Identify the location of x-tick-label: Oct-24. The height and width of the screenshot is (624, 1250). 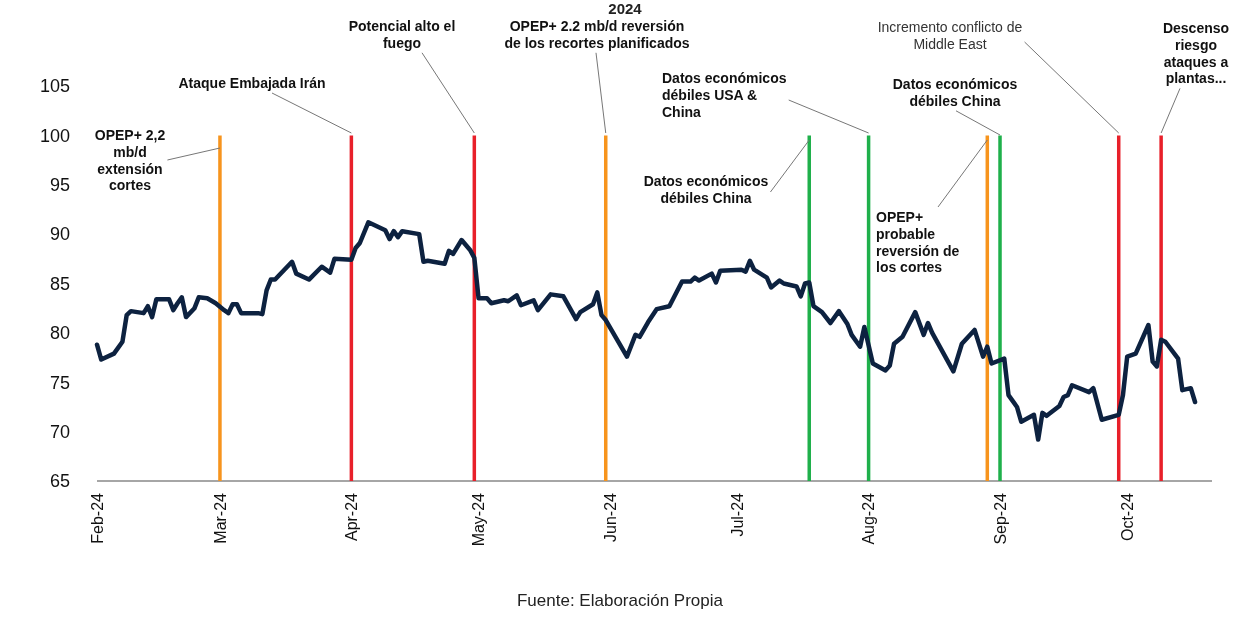
(1127, 517).